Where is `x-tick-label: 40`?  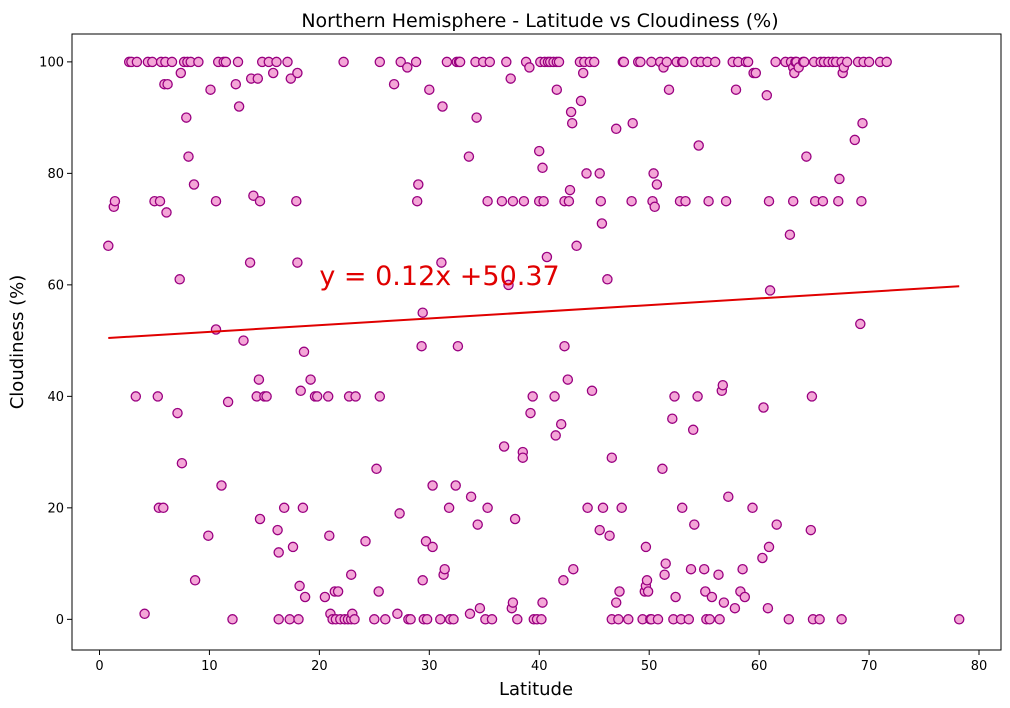 x-tick-label: 40 is located at coordinates (539, 666).